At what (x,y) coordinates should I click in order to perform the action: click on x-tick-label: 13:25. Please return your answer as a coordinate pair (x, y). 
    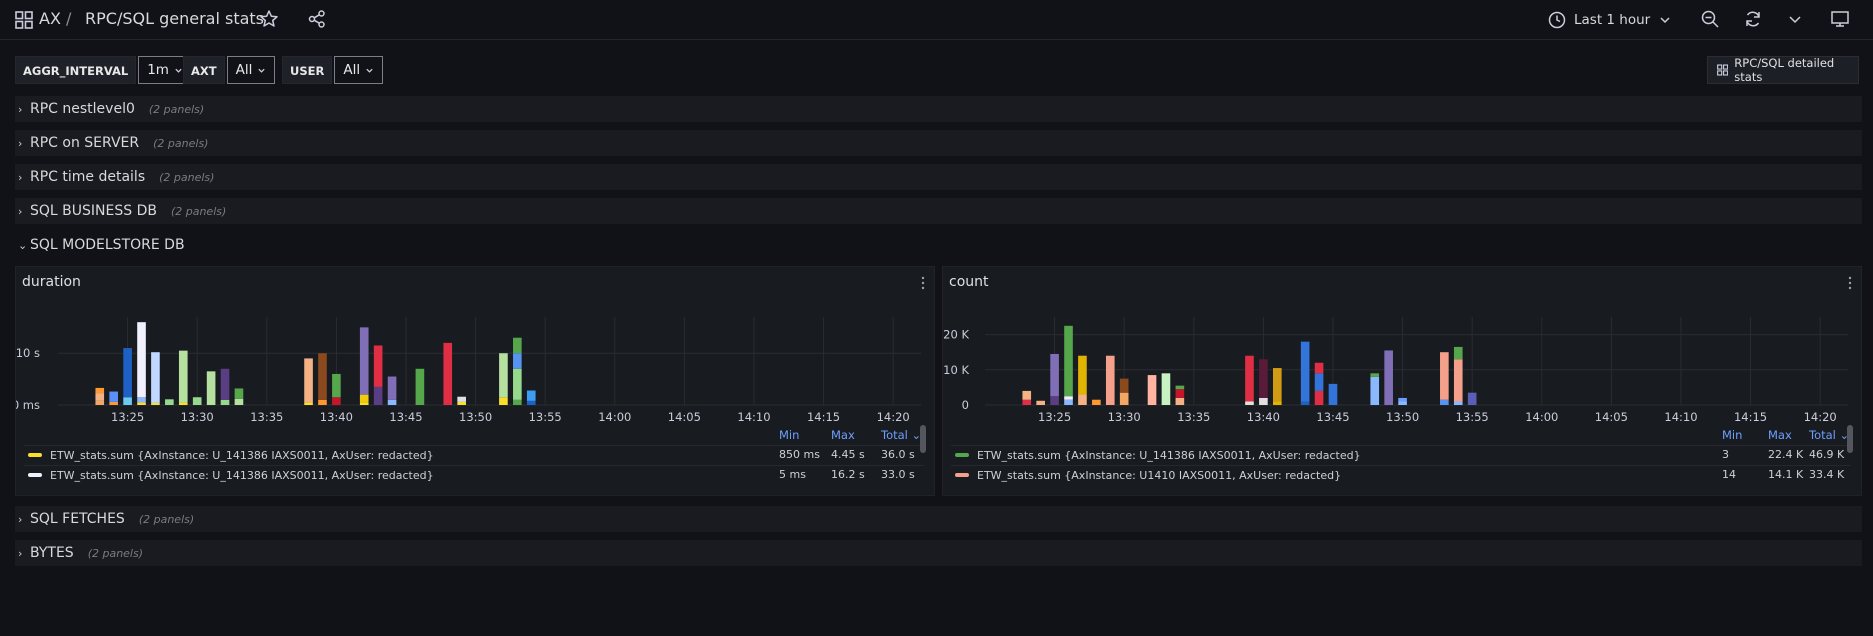
    Looking at the image, I should click on (1054, 417).